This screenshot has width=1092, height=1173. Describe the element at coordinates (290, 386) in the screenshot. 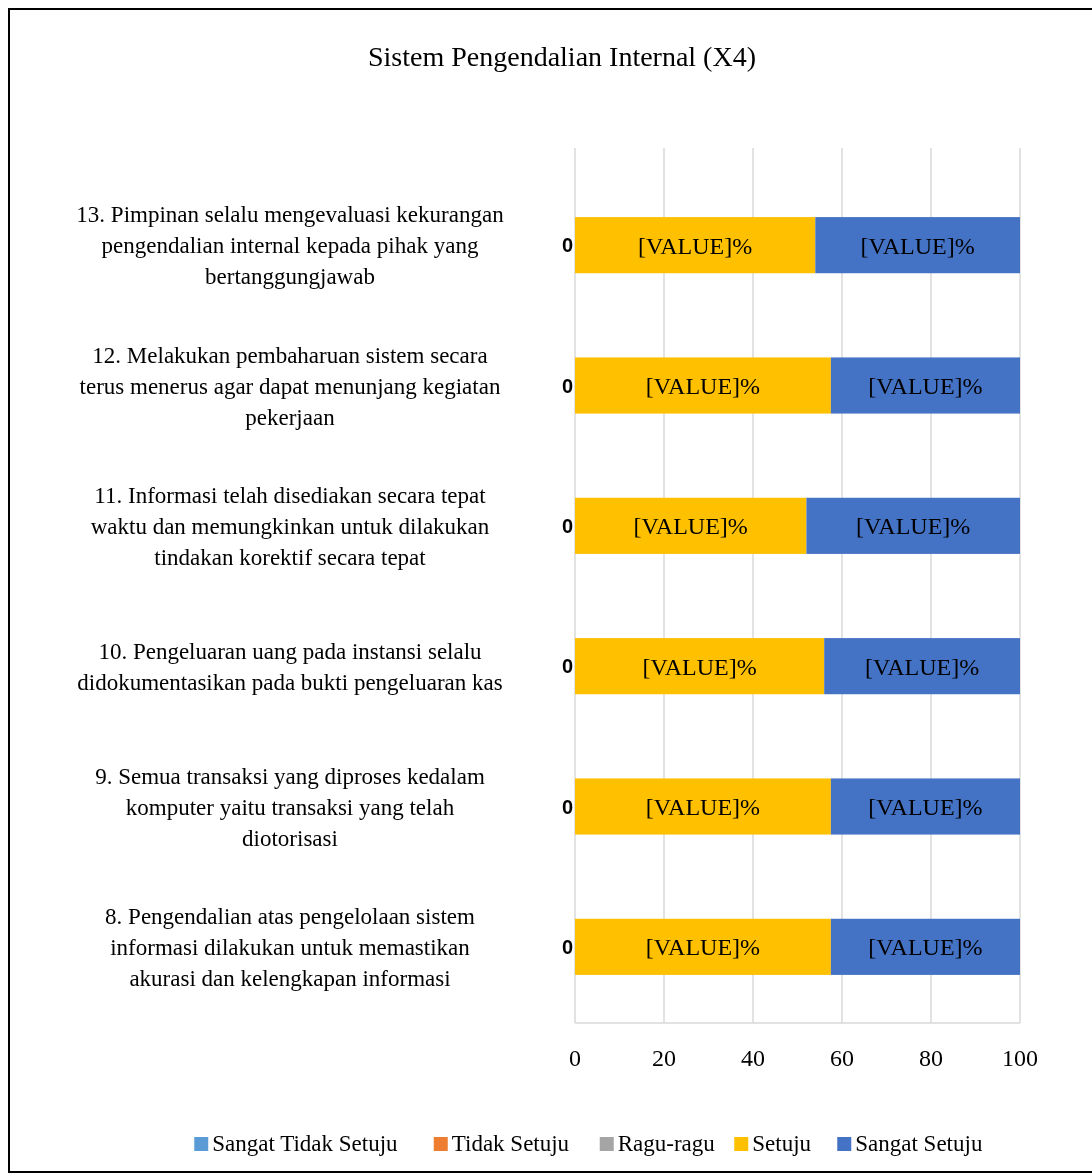

I see `y-tick-label: 12. Melakukan pembaharuan sistem secara terus menerus agar dapat menunjang kegiatan pekerjaan` at that location.